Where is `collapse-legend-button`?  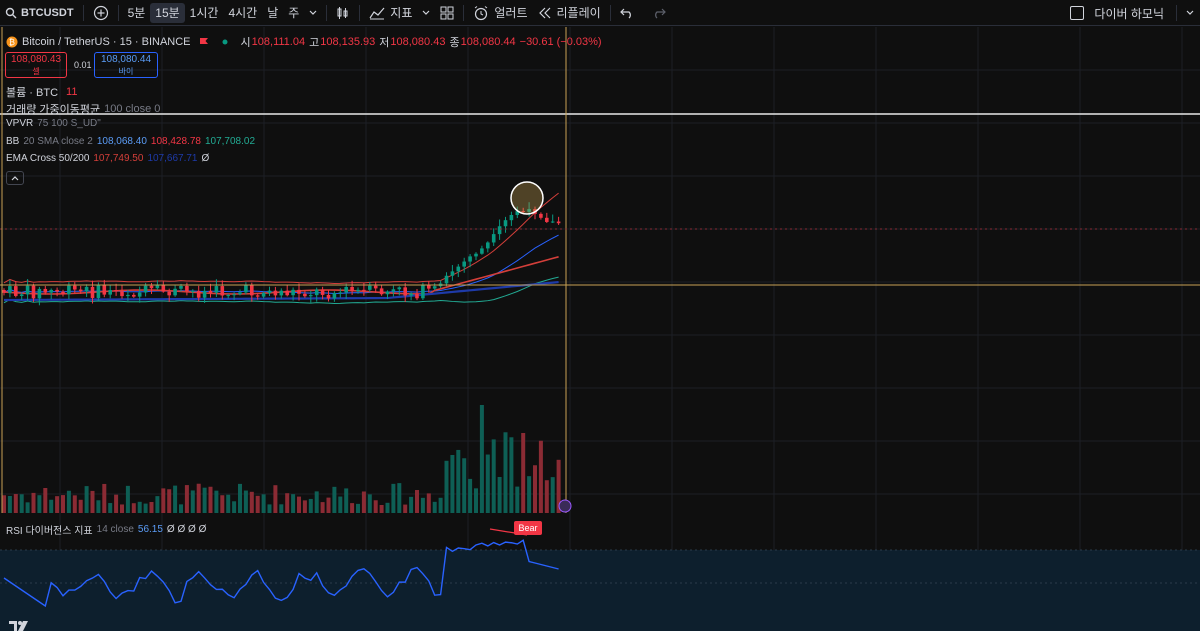 collapse-legend-button is located at coordinates (15, 178).